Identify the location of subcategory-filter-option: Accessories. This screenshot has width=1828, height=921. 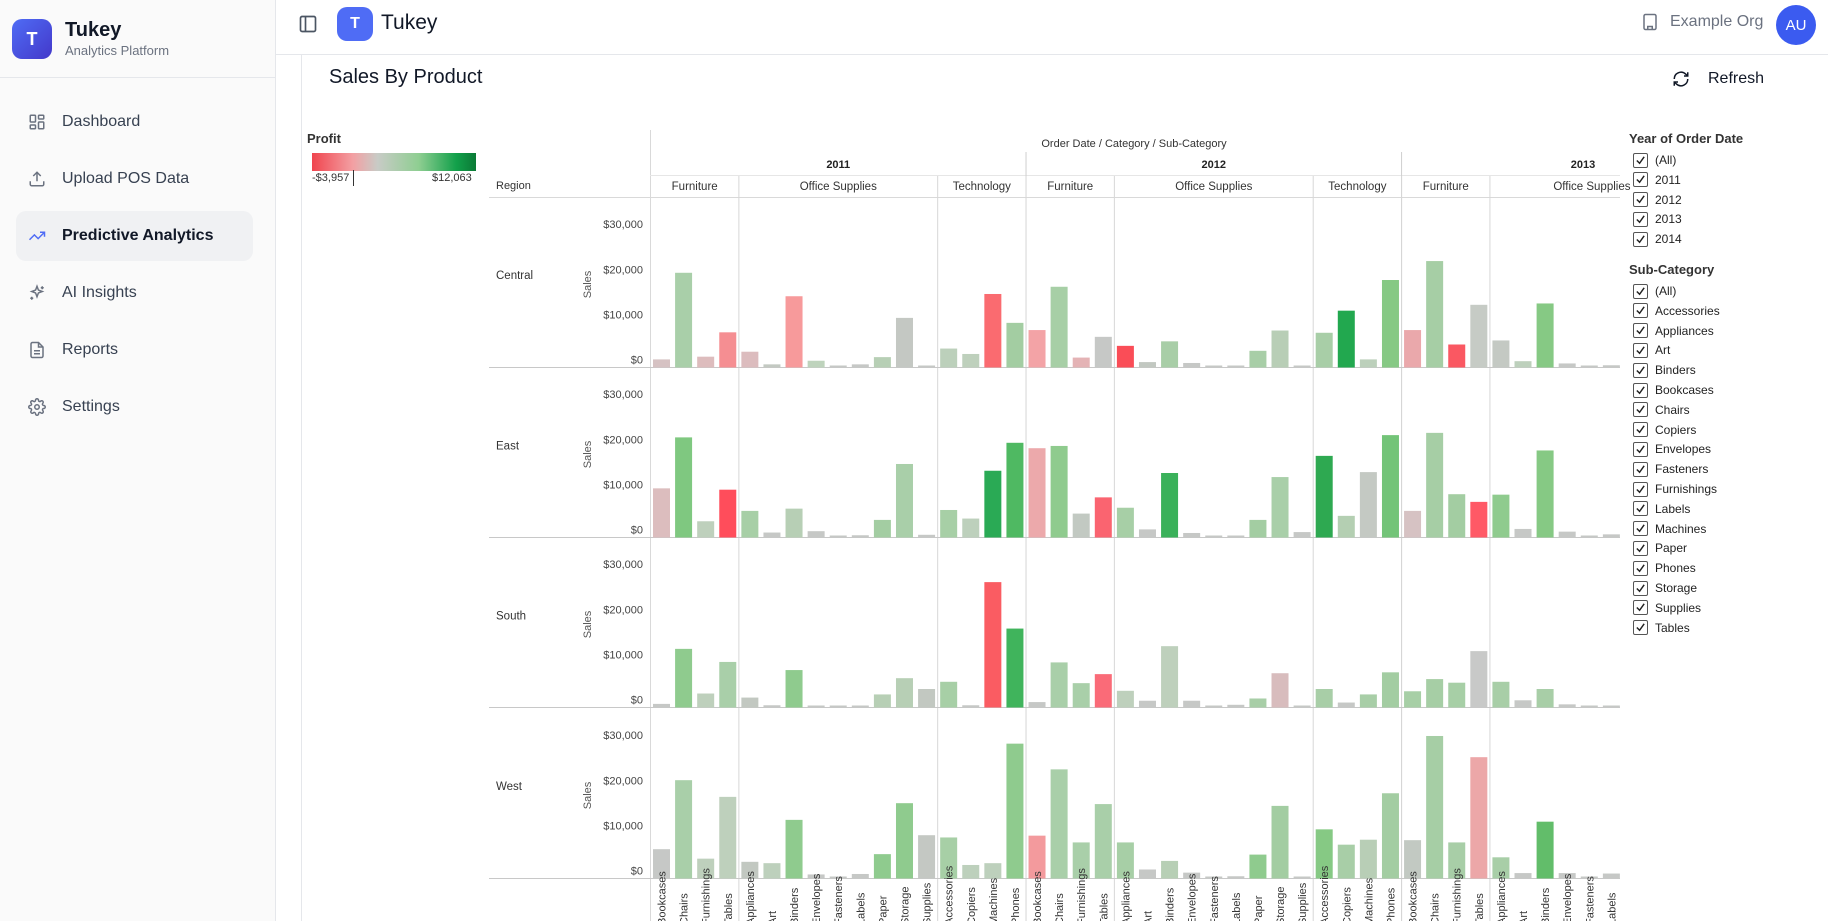
(1676, 311).